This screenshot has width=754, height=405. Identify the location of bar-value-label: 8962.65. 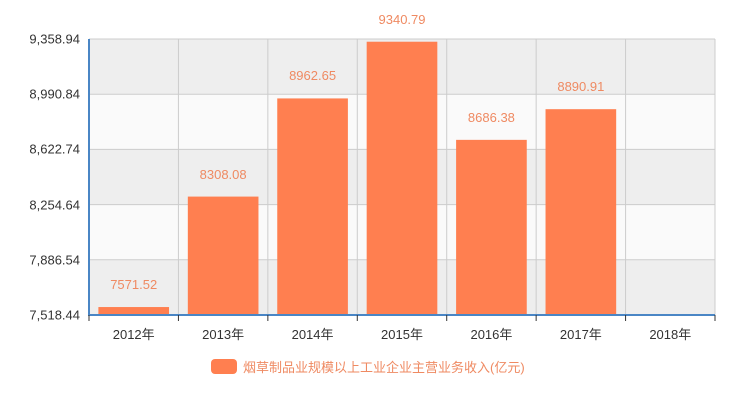
(313, 76).